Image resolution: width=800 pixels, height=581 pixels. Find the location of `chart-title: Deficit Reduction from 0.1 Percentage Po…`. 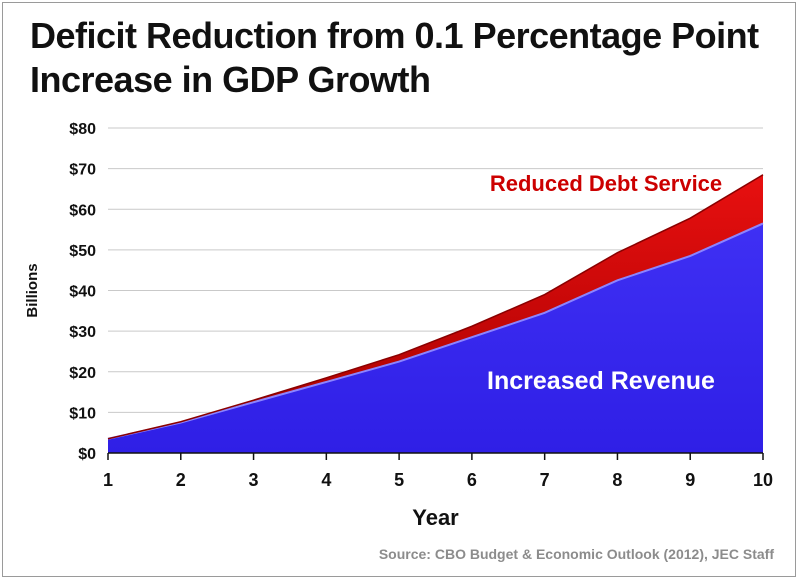

chart-title: Deficit Reduction from 0.1 Percentage Po… is located at coordinates (405, 58).